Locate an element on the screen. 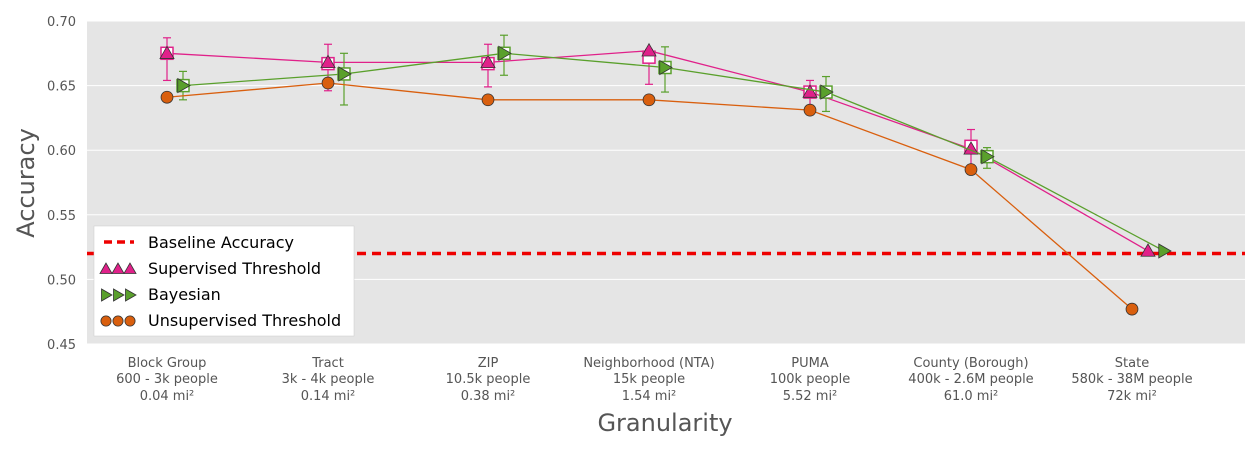 The height and width of the screenshot is (450, 1260). category-name: ZIP is located at coordinates (488, 363).